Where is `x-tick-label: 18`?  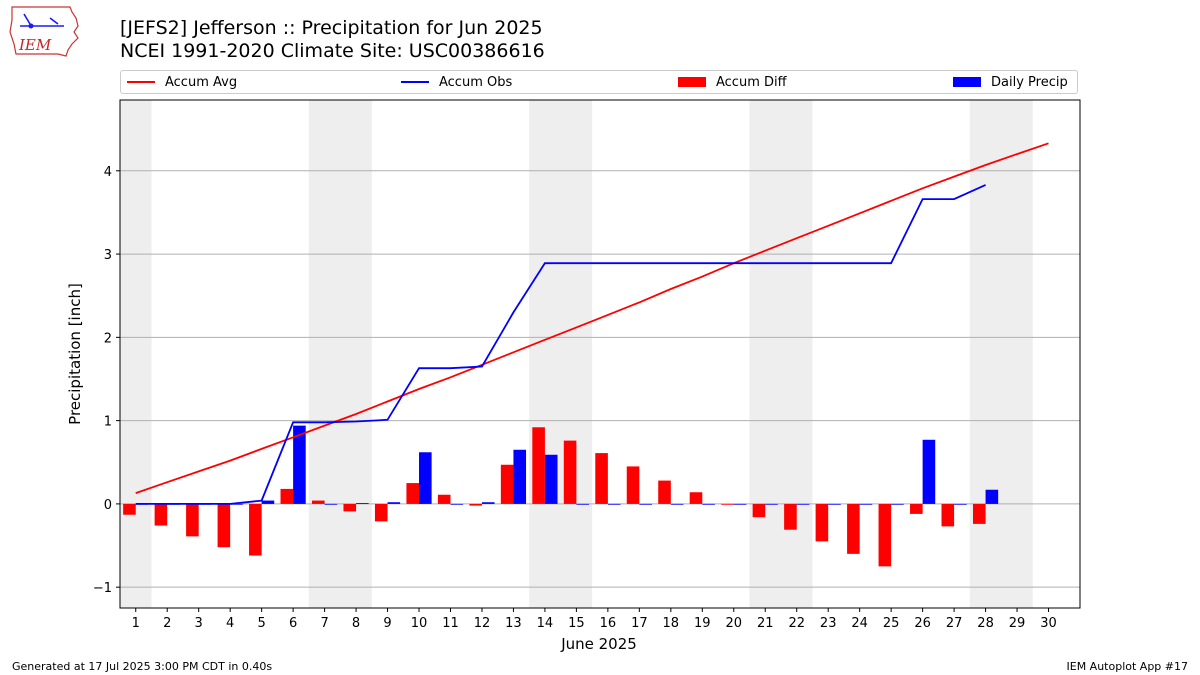
x-tick-label: 18 is located at coordinates (671, 623).